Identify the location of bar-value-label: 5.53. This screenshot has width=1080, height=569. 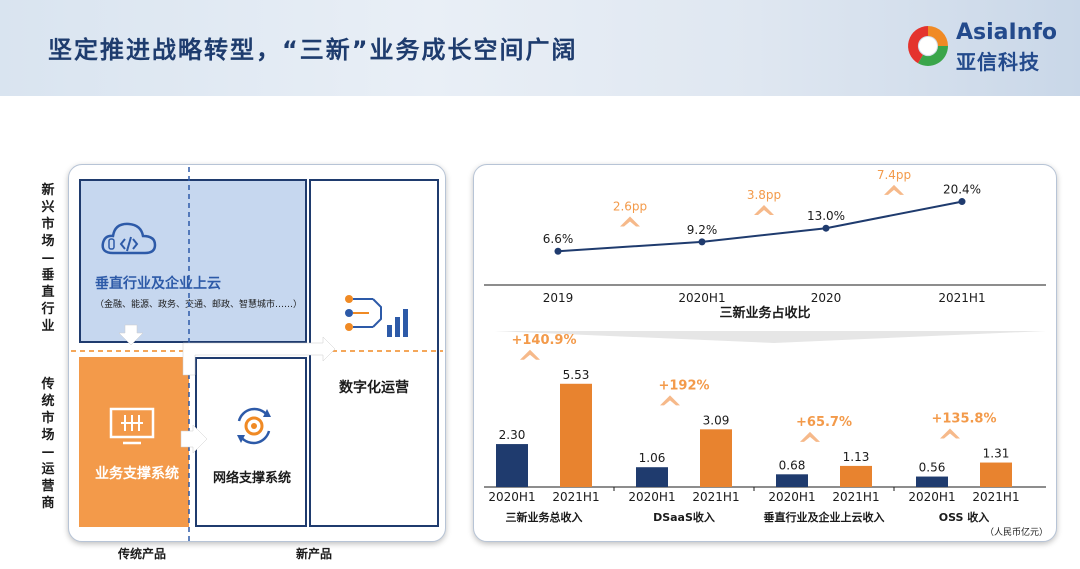
(576, 375).